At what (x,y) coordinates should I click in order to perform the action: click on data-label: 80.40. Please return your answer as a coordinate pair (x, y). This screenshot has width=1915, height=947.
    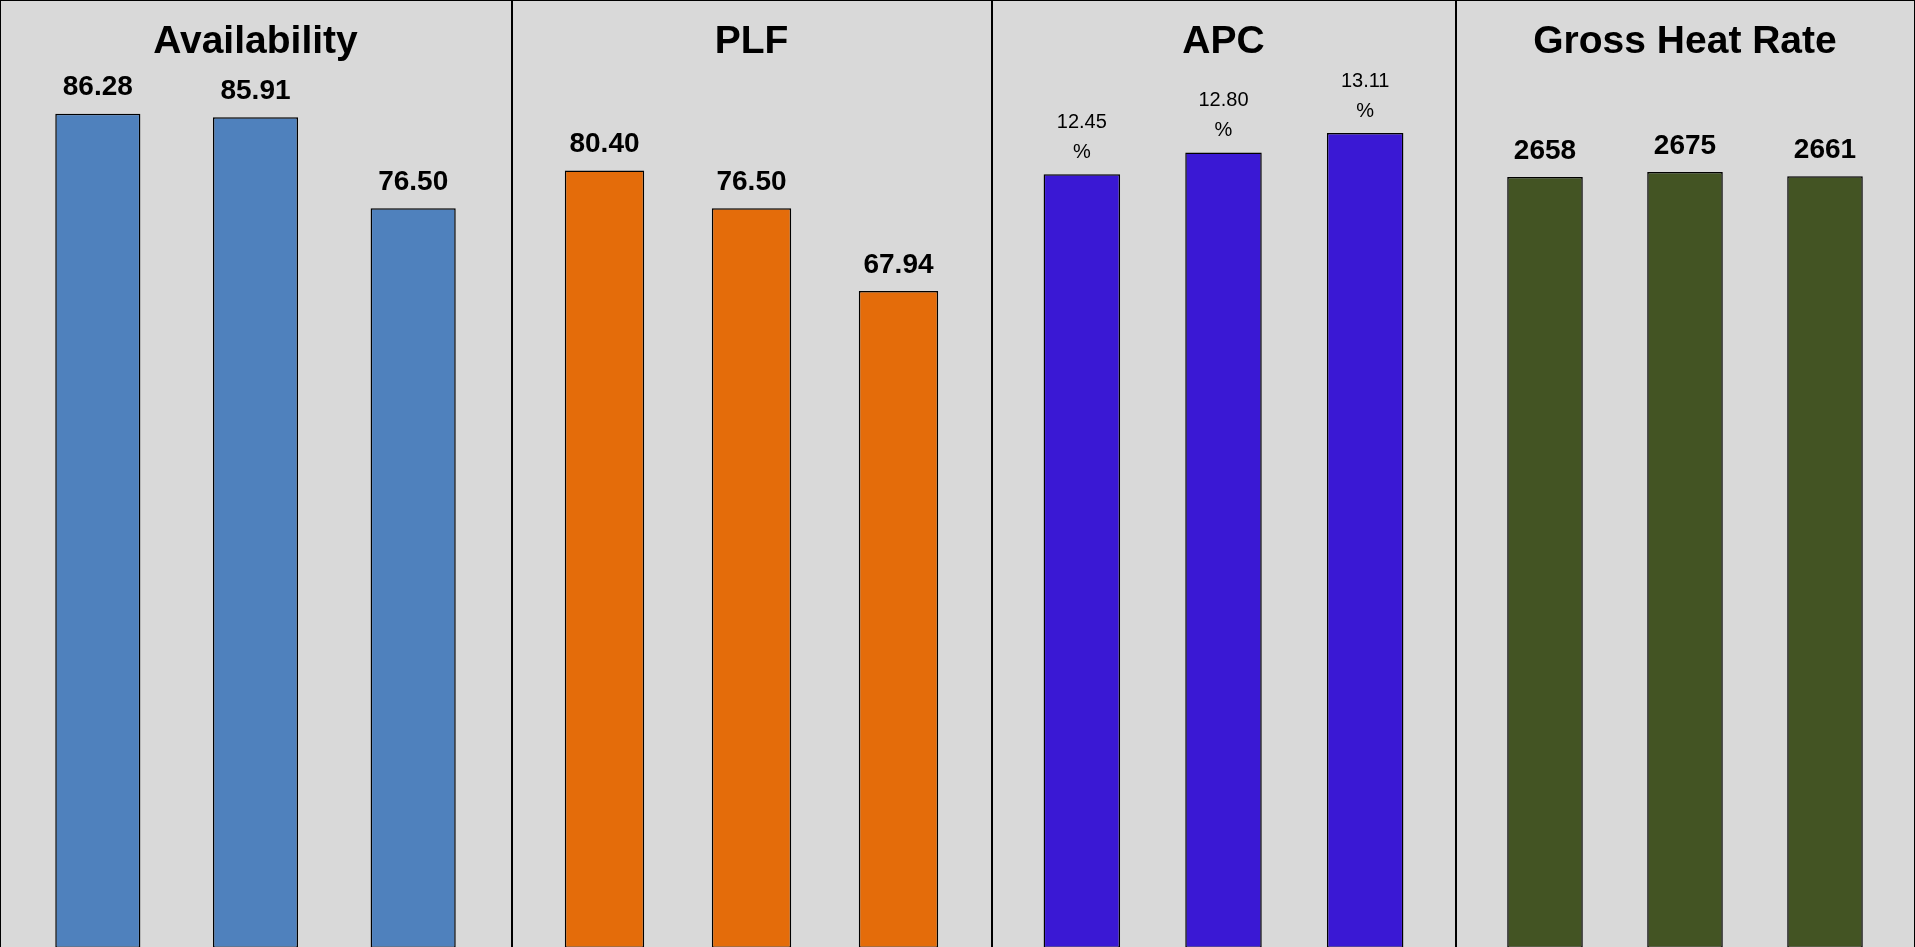
    Looking at the image, I should click on (604, 143).